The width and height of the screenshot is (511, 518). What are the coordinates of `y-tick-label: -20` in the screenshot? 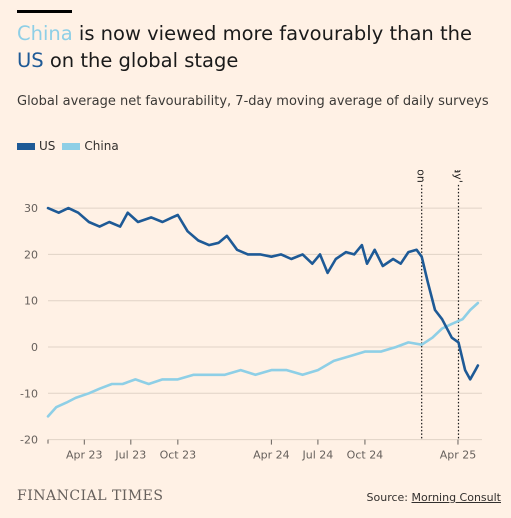 It's located at (29, 440).